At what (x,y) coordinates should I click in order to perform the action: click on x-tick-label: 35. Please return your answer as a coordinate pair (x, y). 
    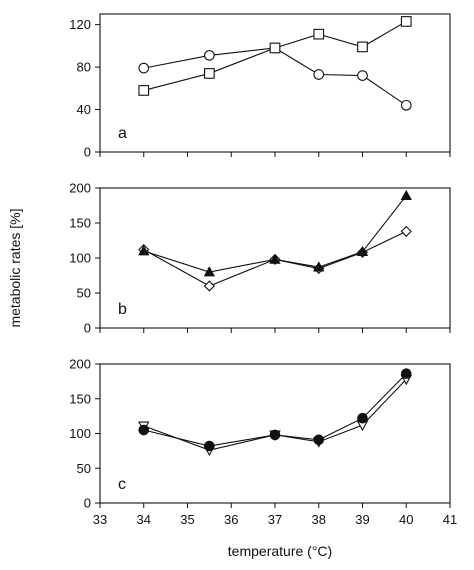
    Looking at the image, I should click on (187, 519).